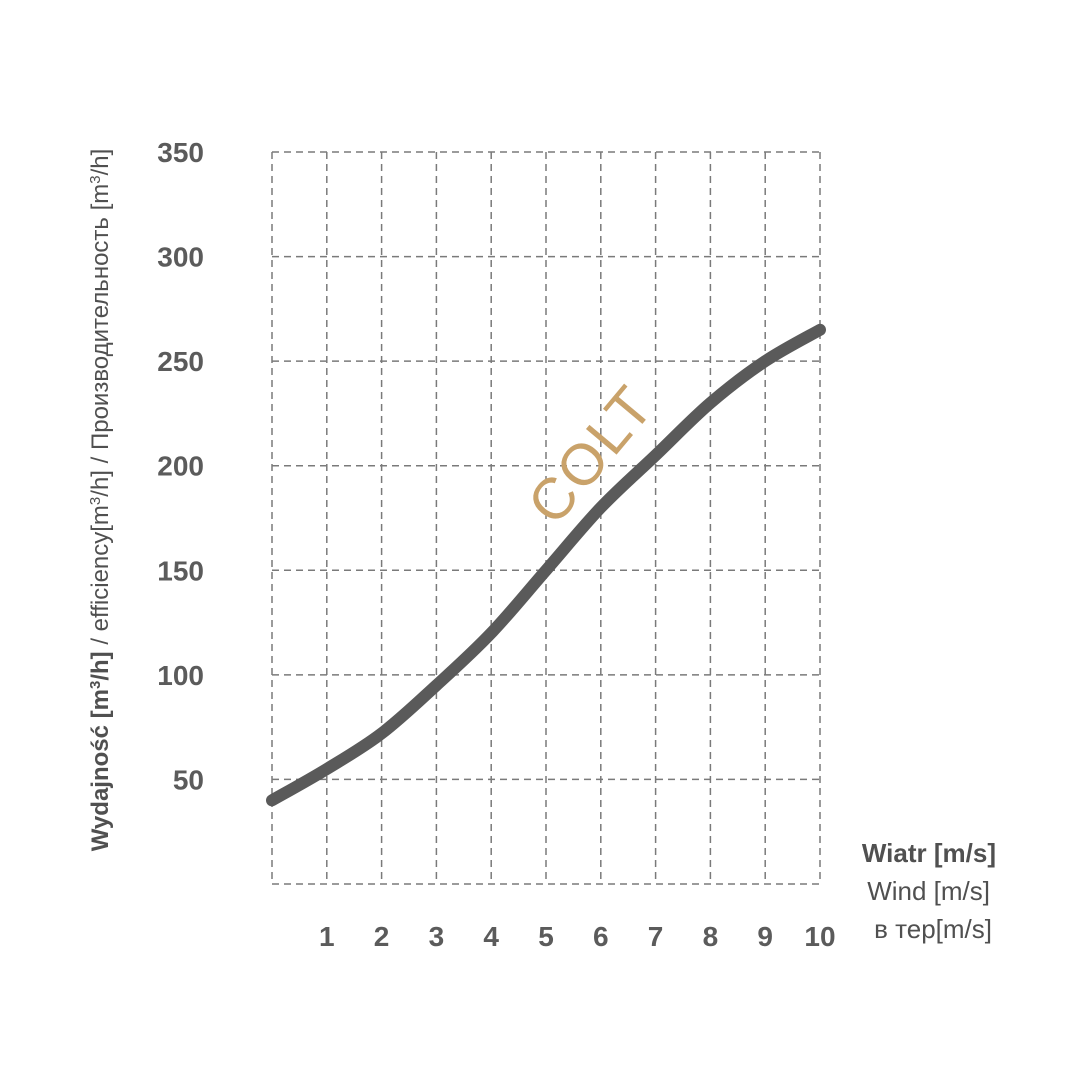 This screenshot has width=1080, height=1080. Describe the element at coordinates (180, 675) in the screenshot. I see `y-tick-label: 100` at that location.